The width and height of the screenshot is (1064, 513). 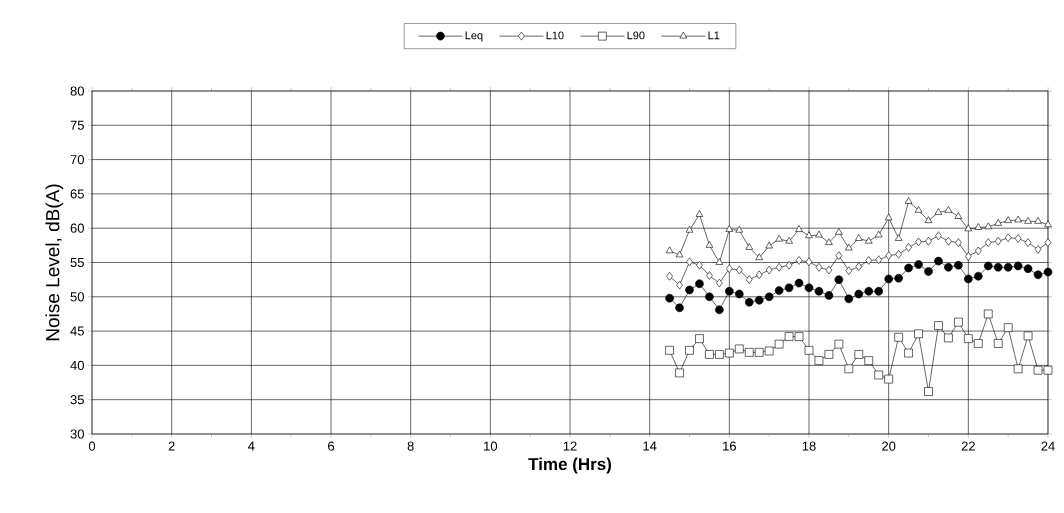 I want to click on x-tick-label: 8, so click(x=410, y=446).